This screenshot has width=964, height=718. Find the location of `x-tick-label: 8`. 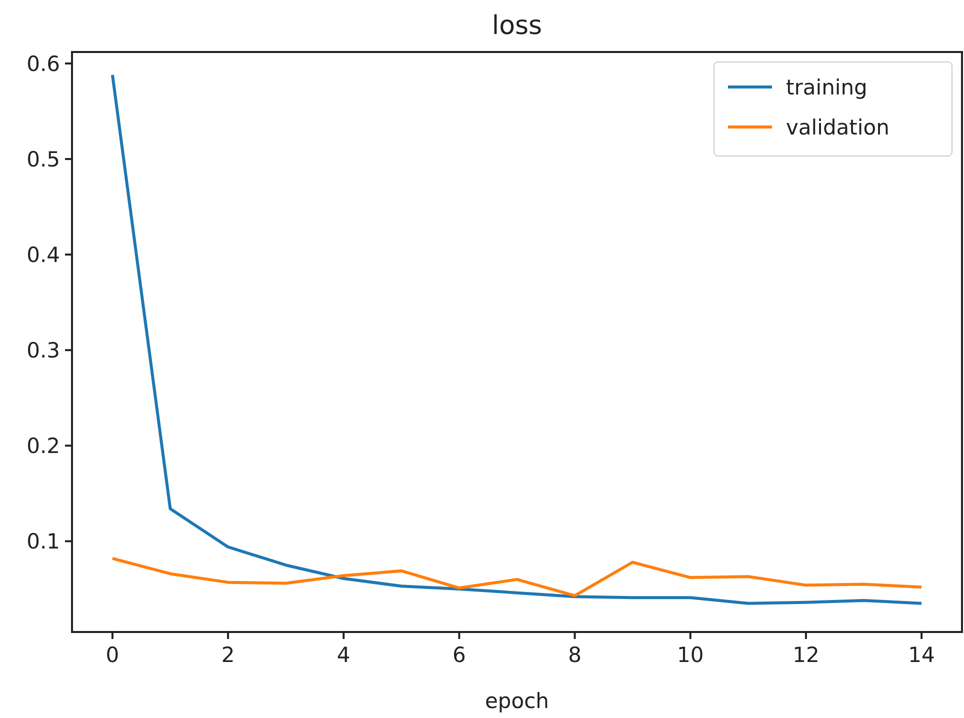

x-tick-label: 8 is located at coordinates (575, 655).